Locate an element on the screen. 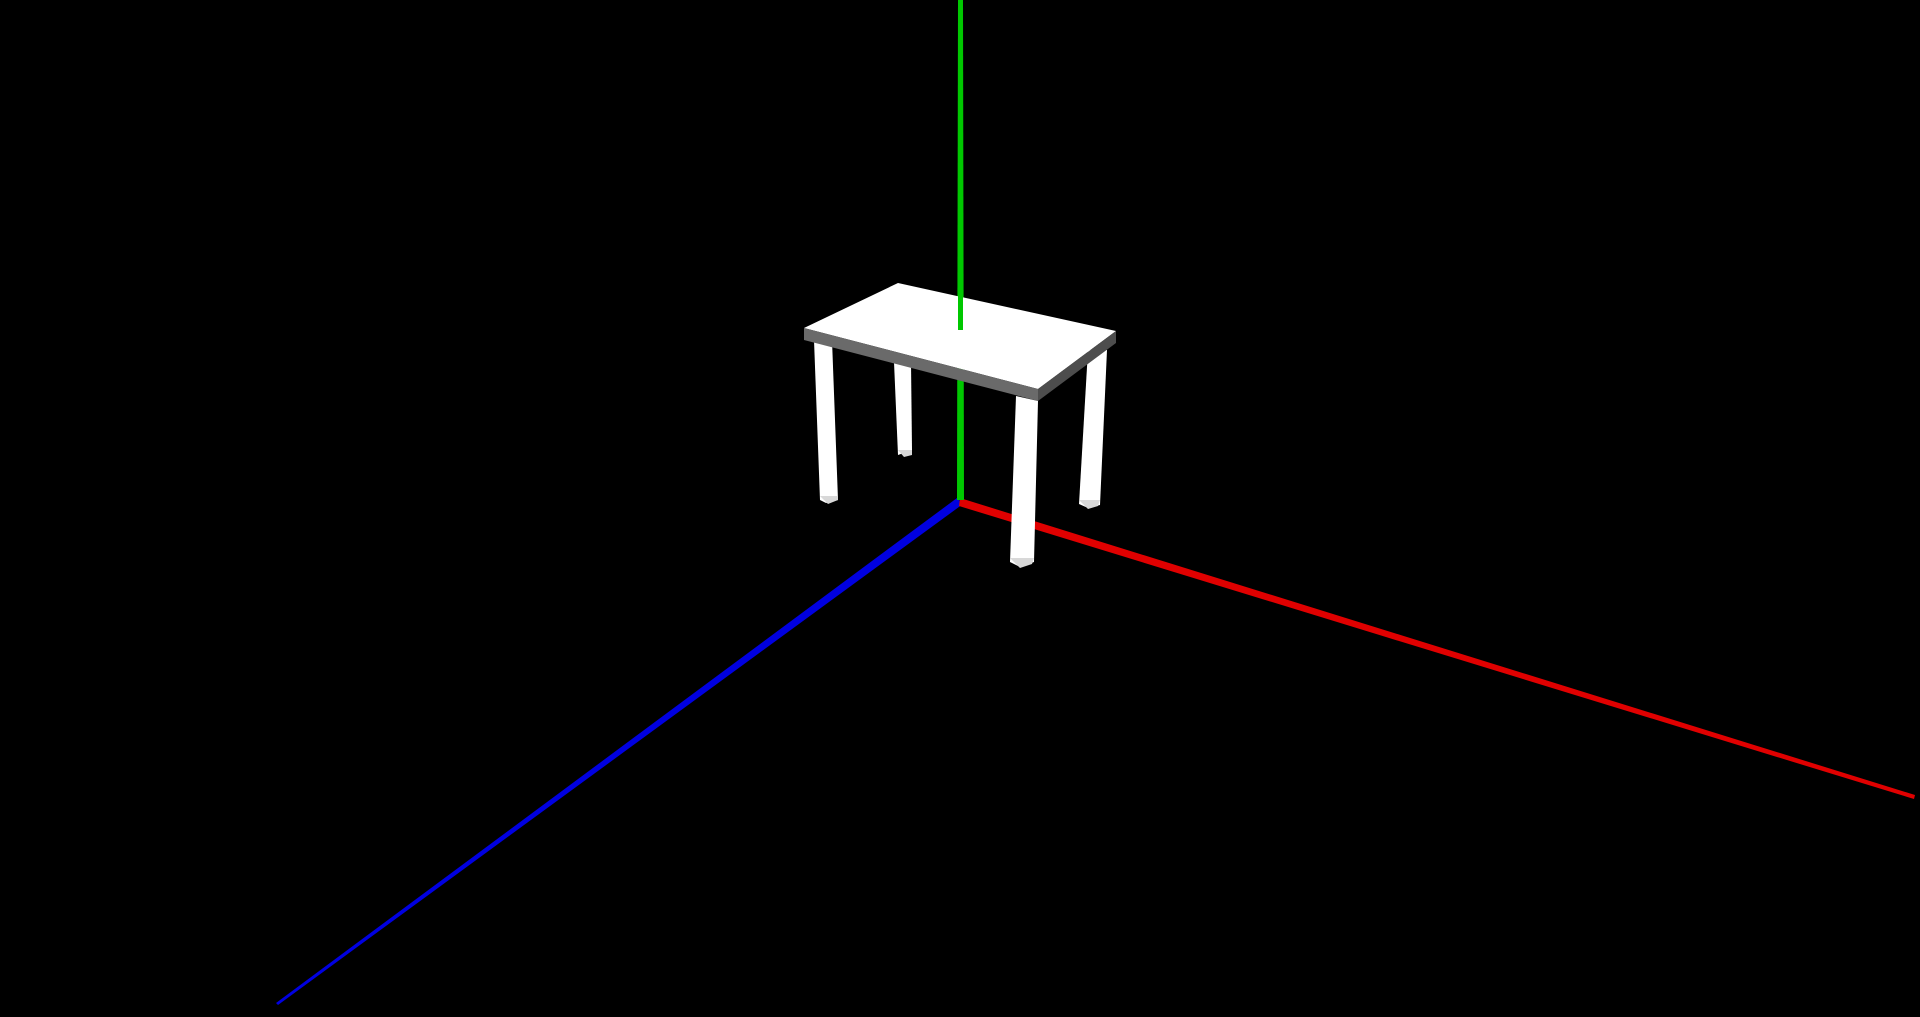 This screenshot has height=1017, width=1920. table-leg-back-left is located at coordinates (903, 408).